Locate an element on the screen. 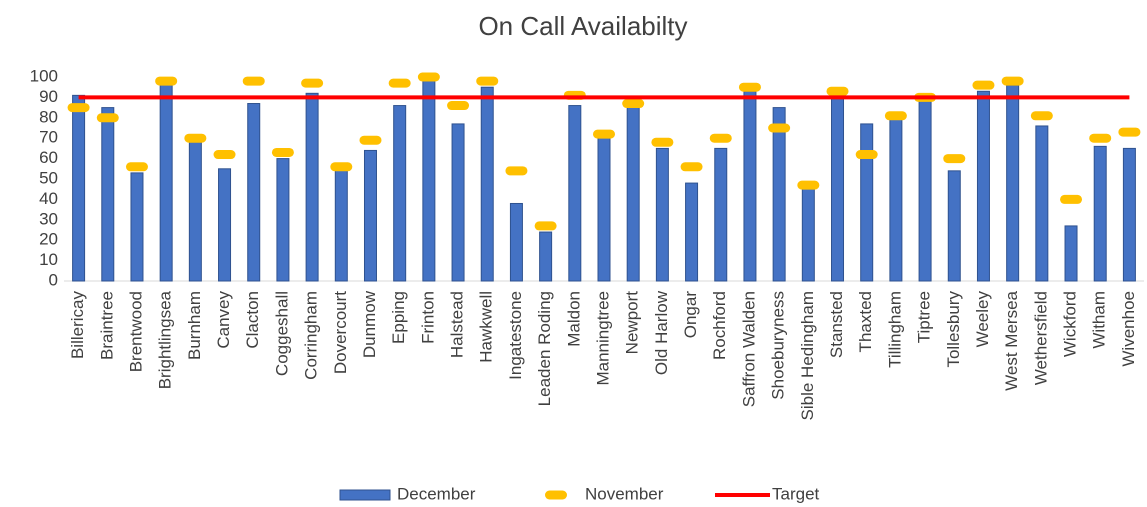 The image size is (1147, 507). x-tick-label: Manningtree is located at coordinates (602, 338).